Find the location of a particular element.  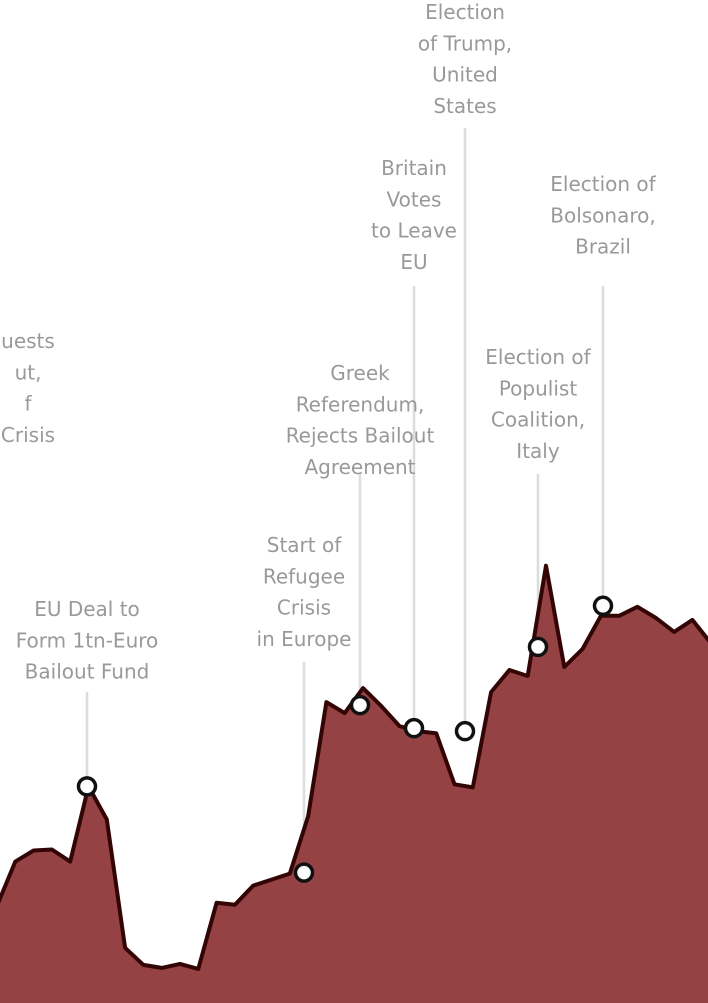

annotation-line: uests is located at coordinates (28, 341).